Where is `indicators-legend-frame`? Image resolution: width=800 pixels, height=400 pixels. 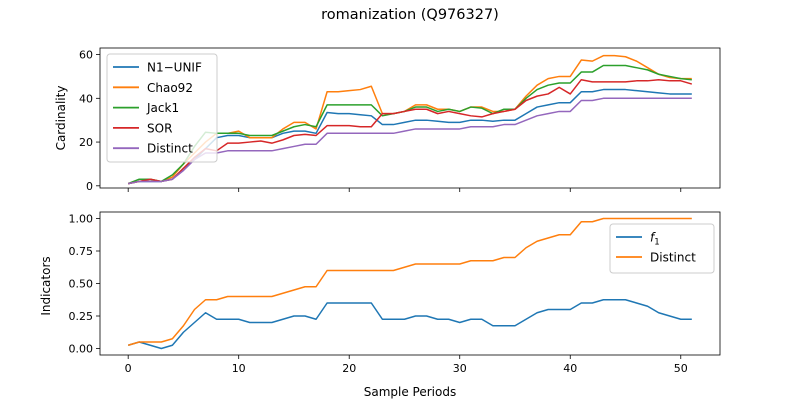
indicators-legend-frame is located at coordinates (662, 248).